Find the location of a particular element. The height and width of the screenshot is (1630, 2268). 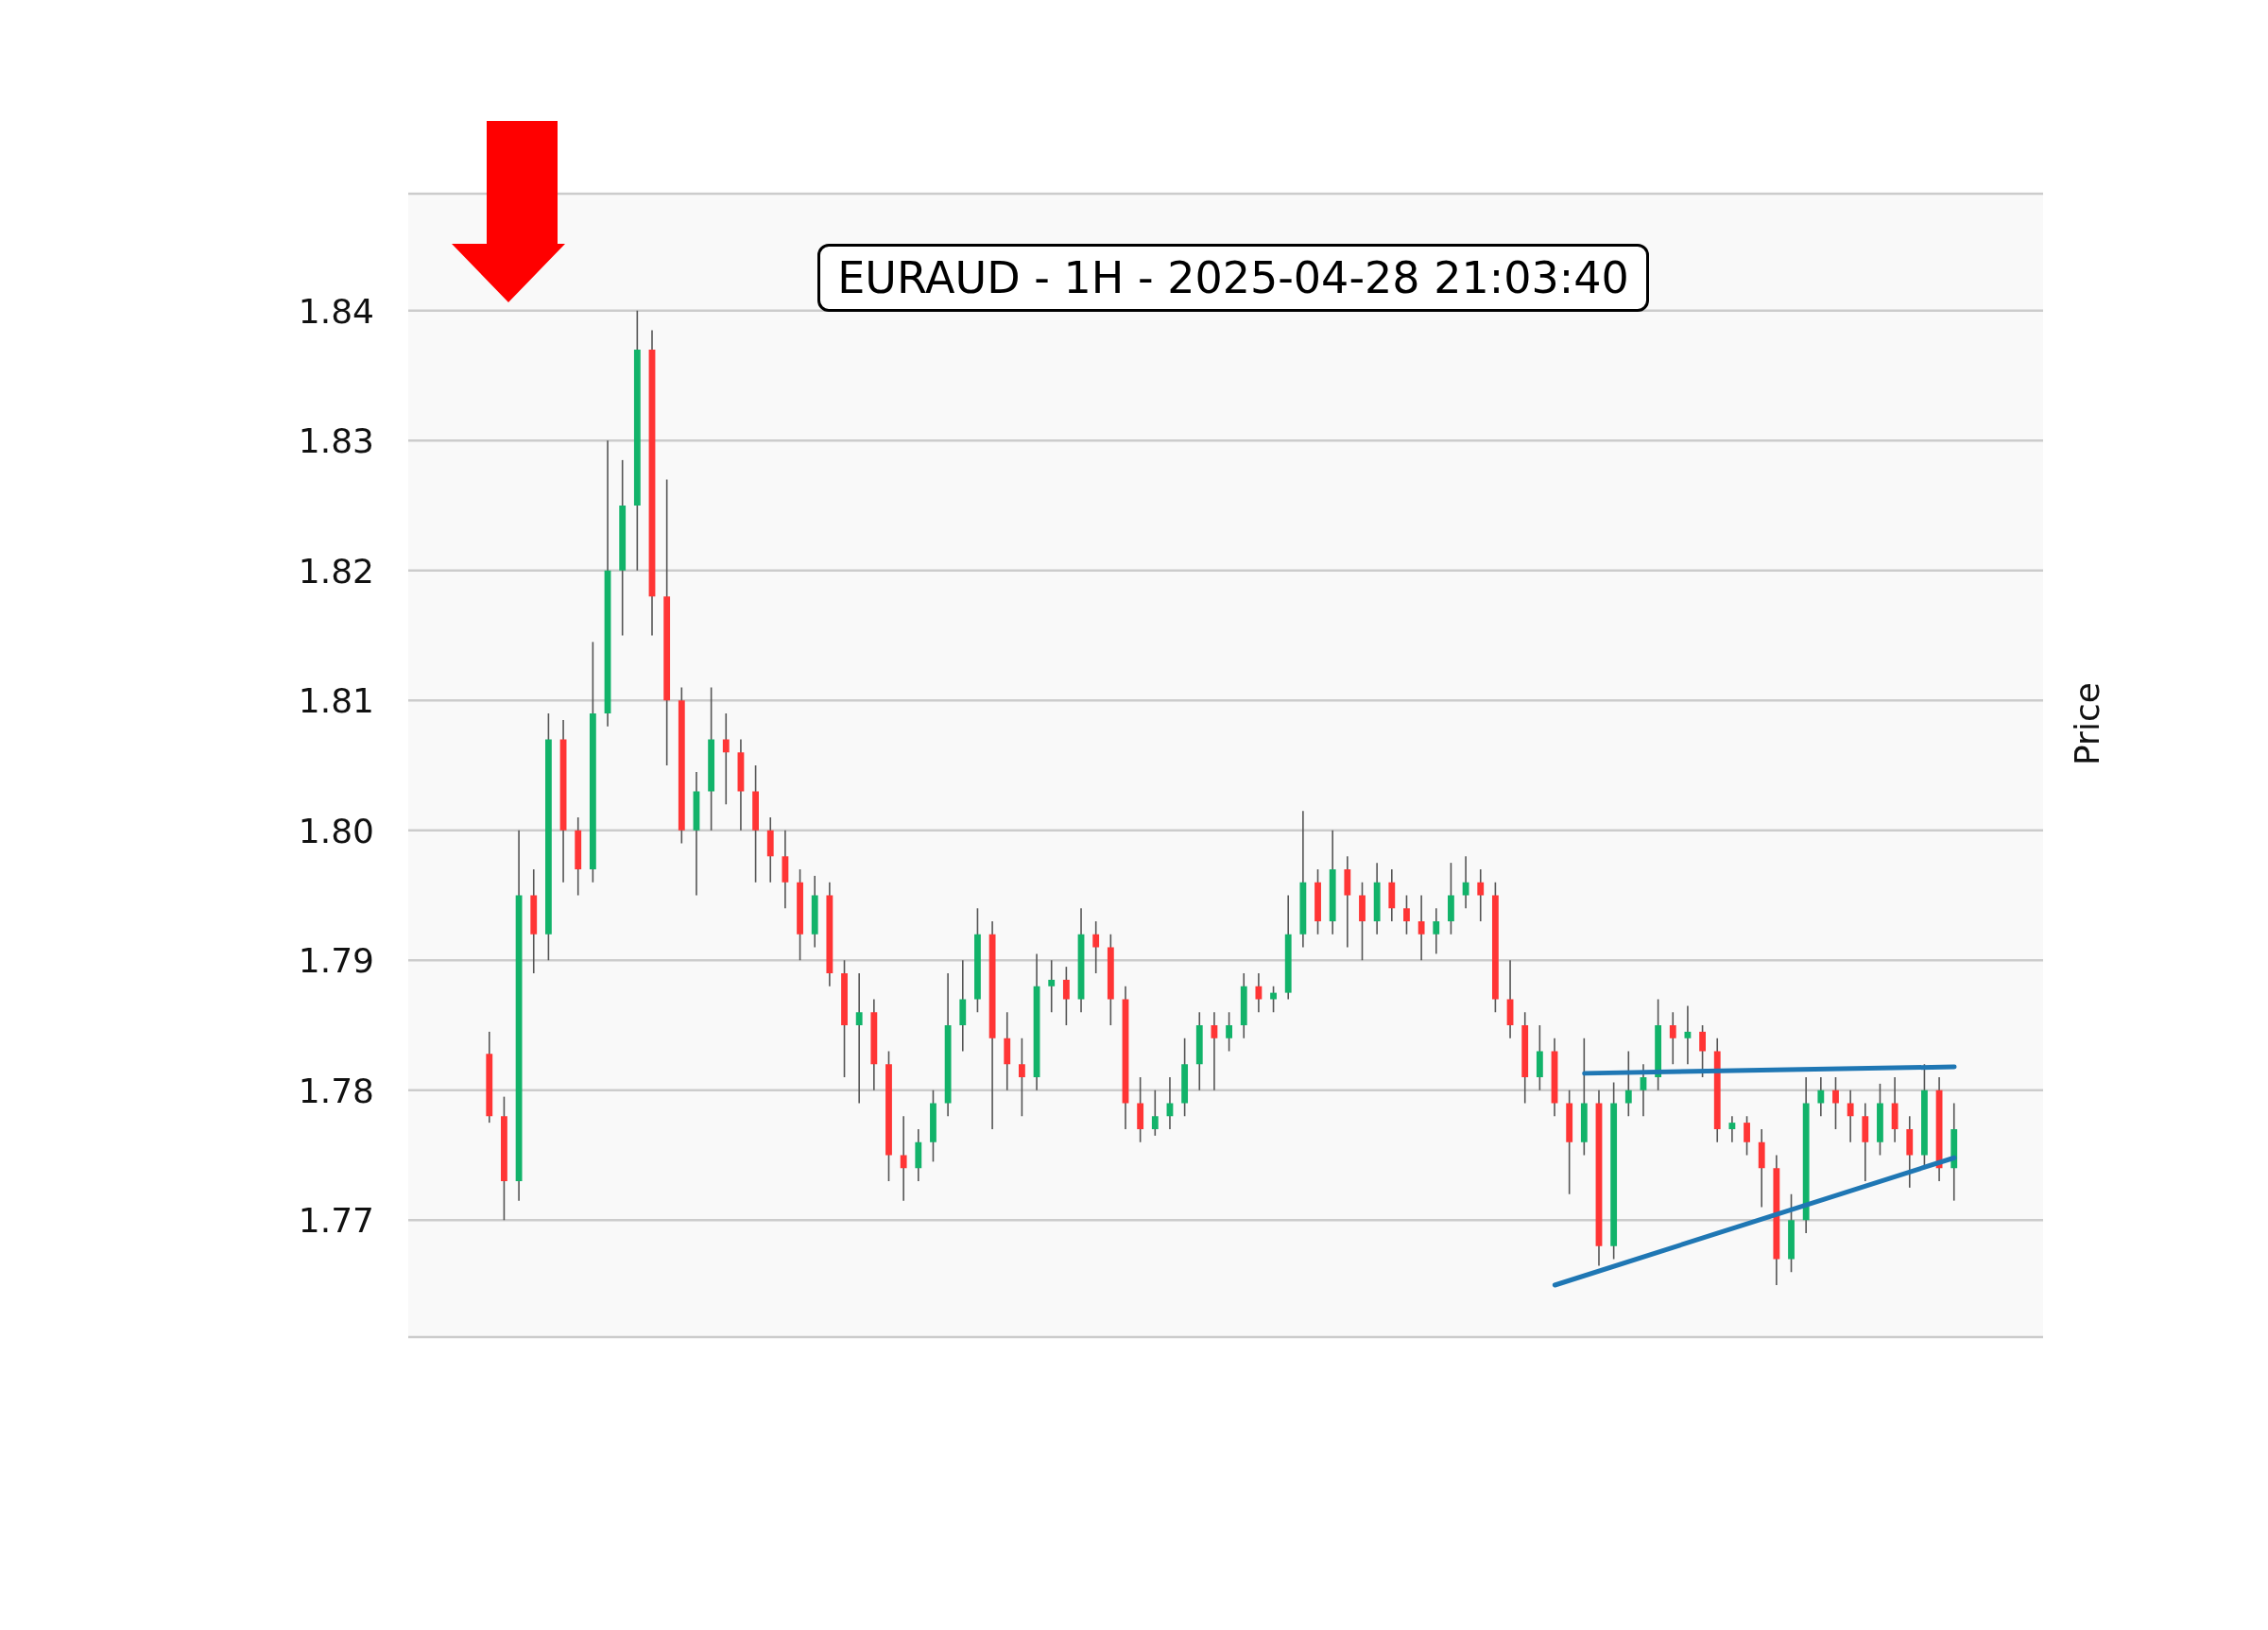

y-tick-label: 1.81 is located at coordinates (336, 701).